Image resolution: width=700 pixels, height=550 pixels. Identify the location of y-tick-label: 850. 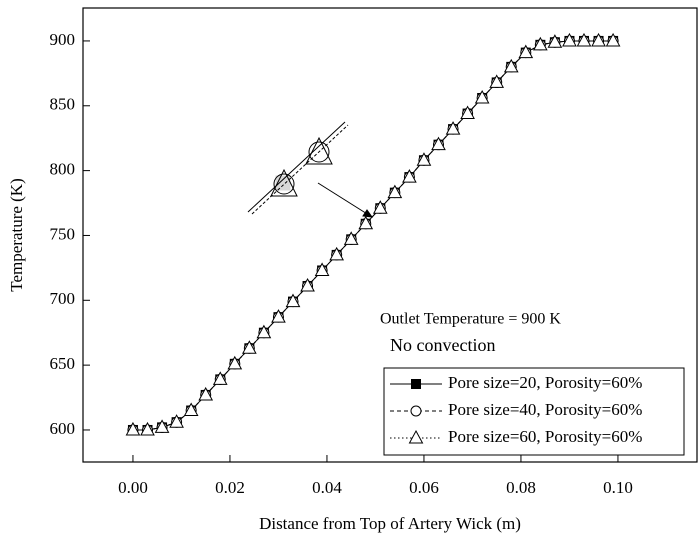
(63, 104).